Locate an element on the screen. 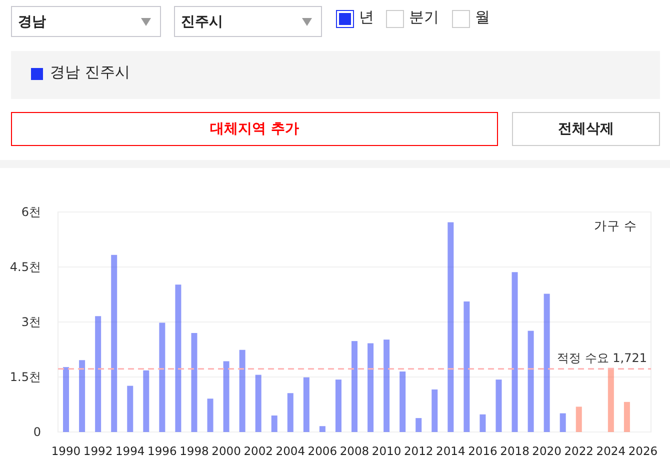  x-tick-label: 1992 is located at coordinates (98, 451).